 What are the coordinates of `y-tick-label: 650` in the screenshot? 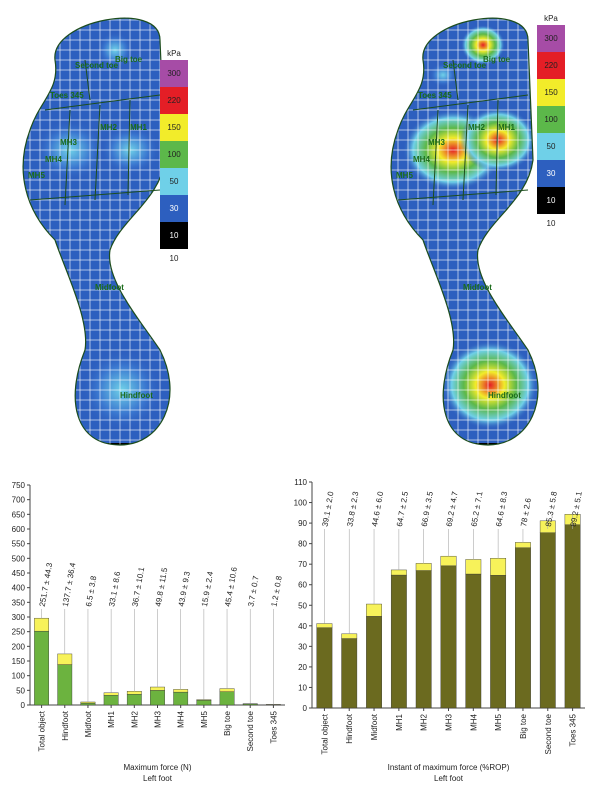 It's located at (19, 514).